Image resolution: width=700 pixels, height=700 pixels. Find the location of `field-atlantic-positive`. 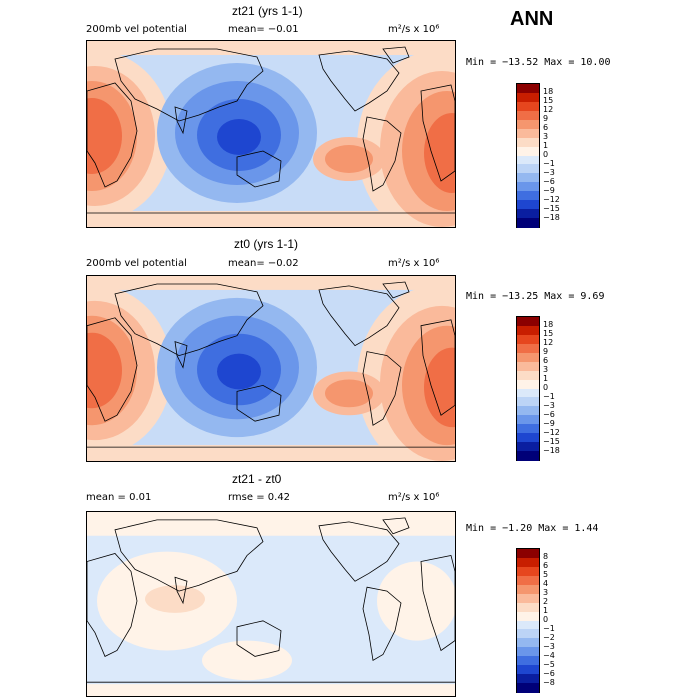

field-atlantic-positive is located at coordinates (416, 601).